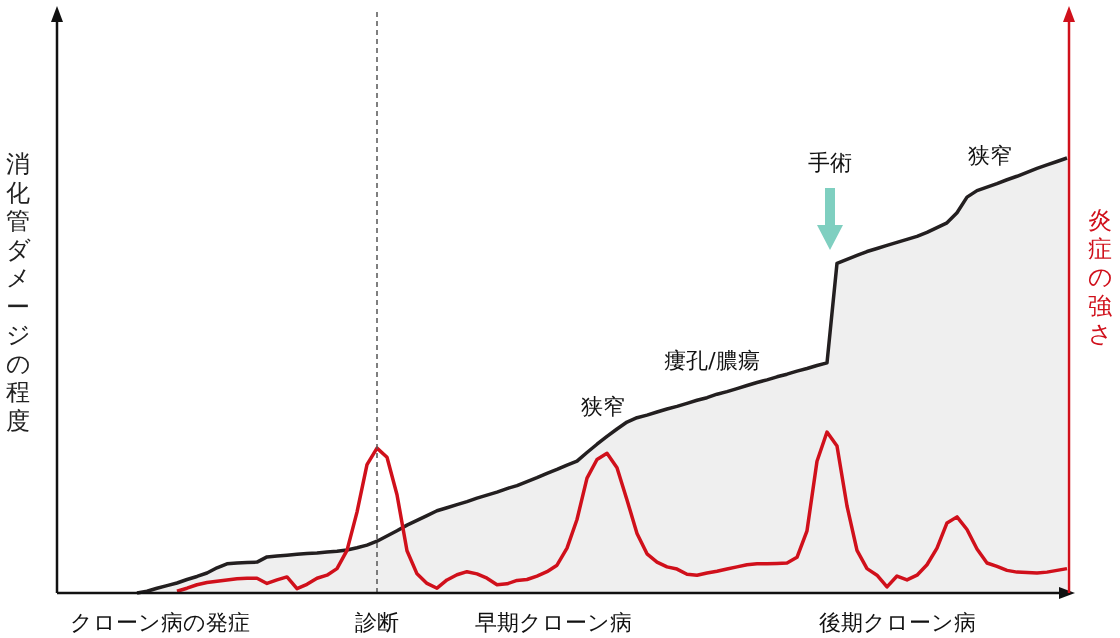 The height and width of the screenshot is (638, 1120). What do you see at coordinates (712, 360) in the screenshot?
I see `annotation: 瘻孔/膿瘍` at bounding box center [712, 360].